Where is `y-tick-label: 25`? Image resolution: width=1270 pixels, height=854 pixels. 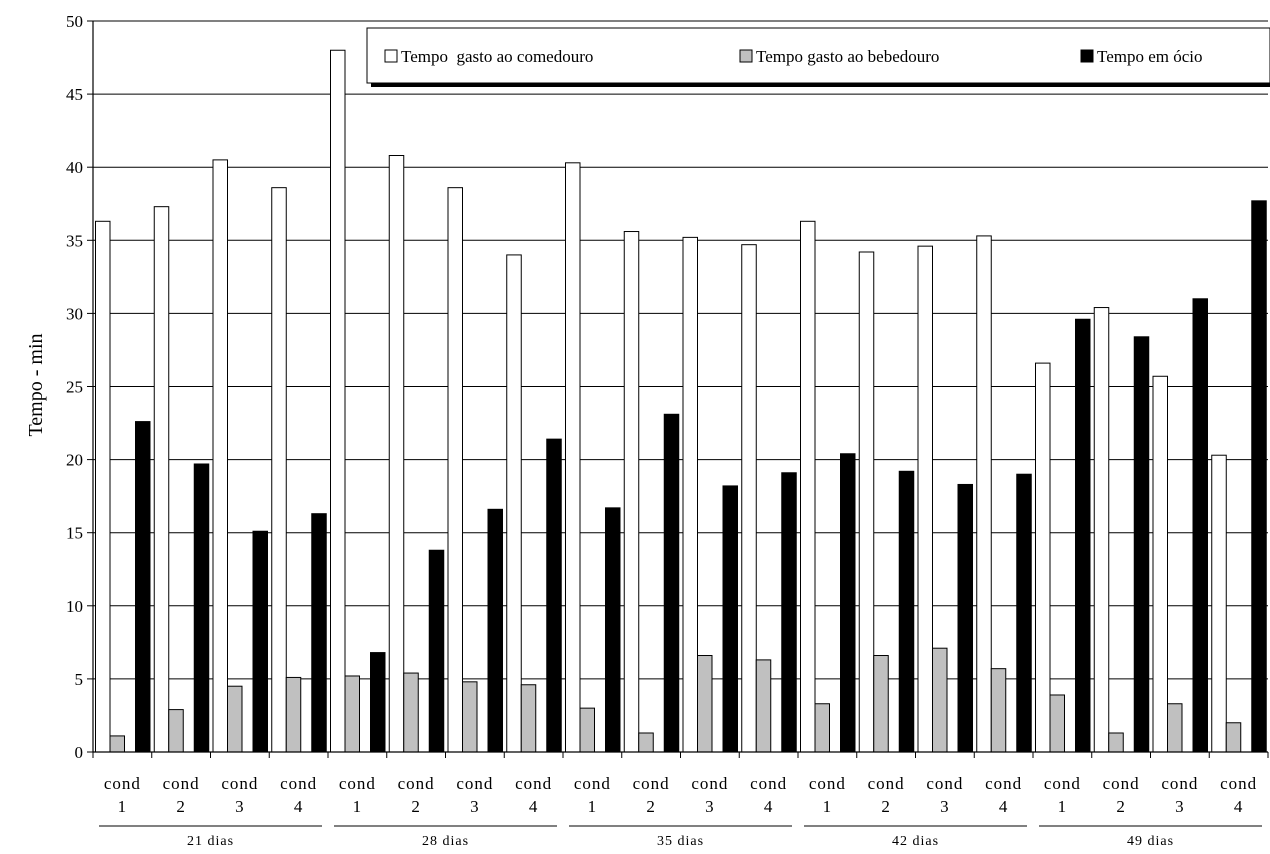 y-tick-label: 25 is located at coordinates (74, 387).